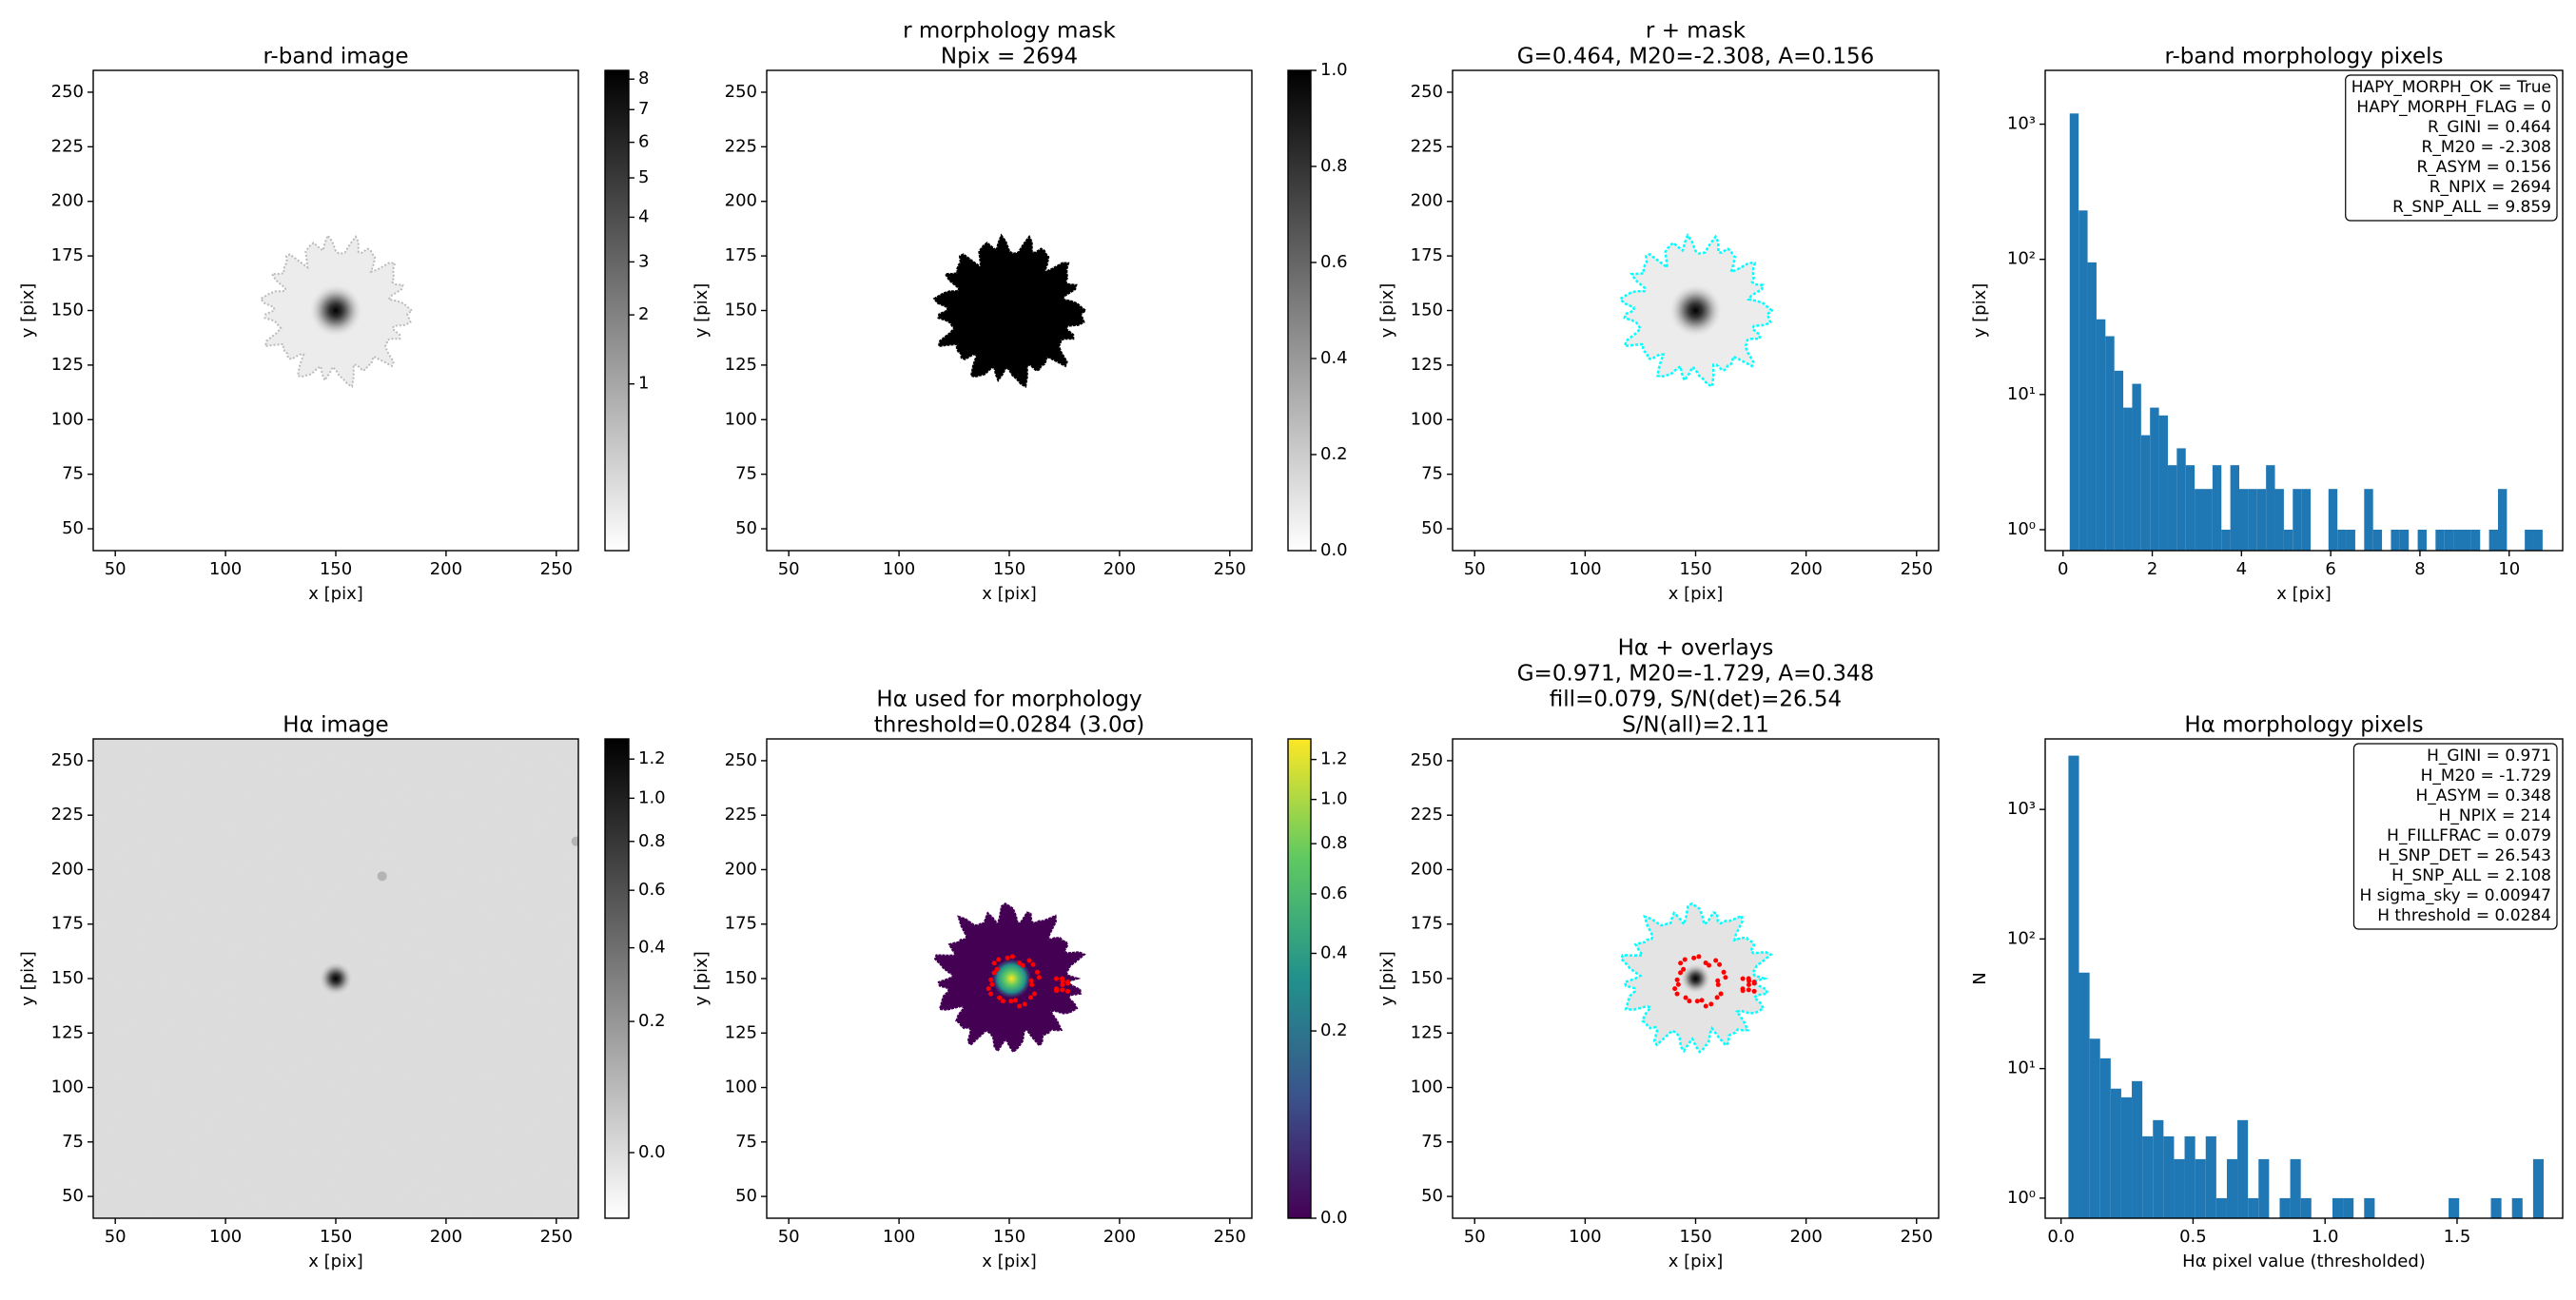  I want to click on annotation-line: R_M20 = -2.308, so click(2486, 147).